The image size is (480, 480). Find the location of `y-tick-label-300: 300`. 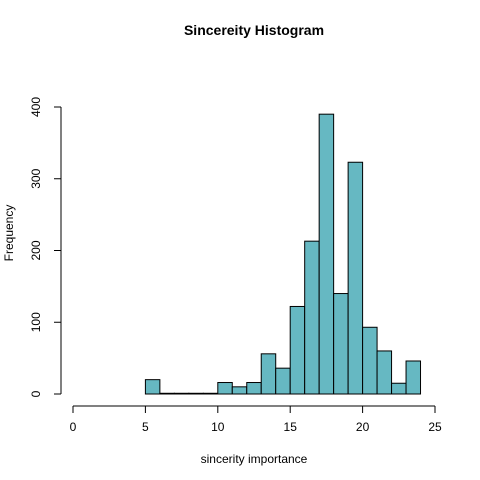

y-tick-label-300: 300 is located at coordinates (36, 178).